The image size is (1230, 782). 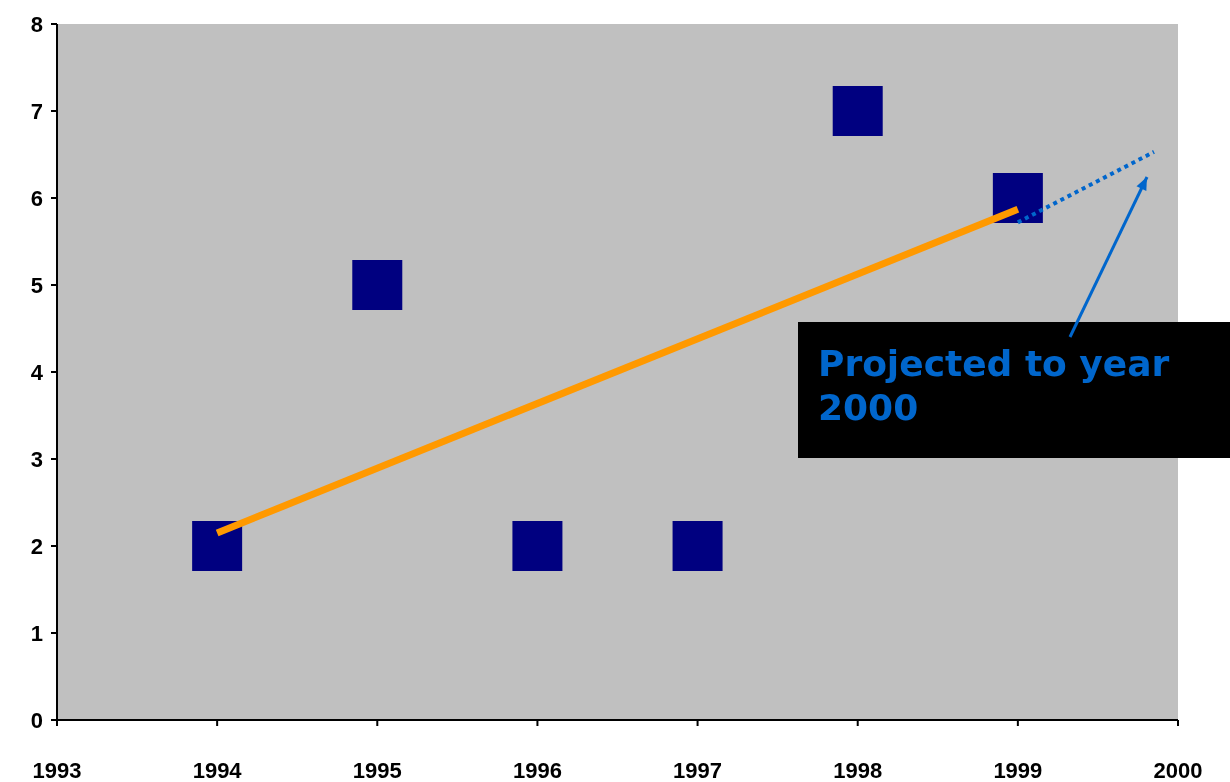 I want to click on x-tick-label: 1998, so click(x=858, y=770).